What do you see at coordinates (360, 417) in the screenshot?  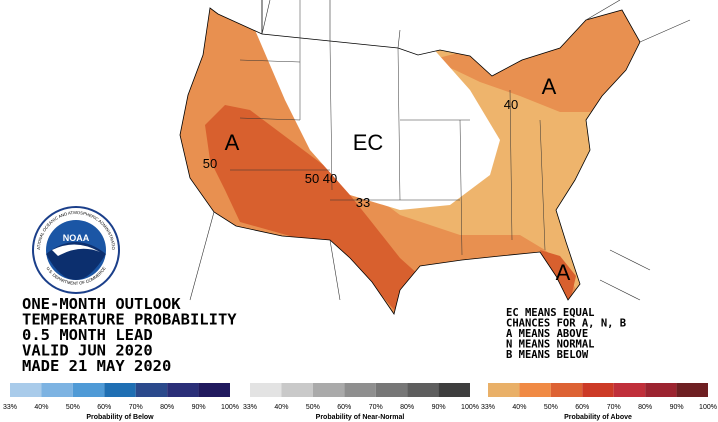 I see `legend-title: Probability of Near-Normal` at bounding box center [360, 417].